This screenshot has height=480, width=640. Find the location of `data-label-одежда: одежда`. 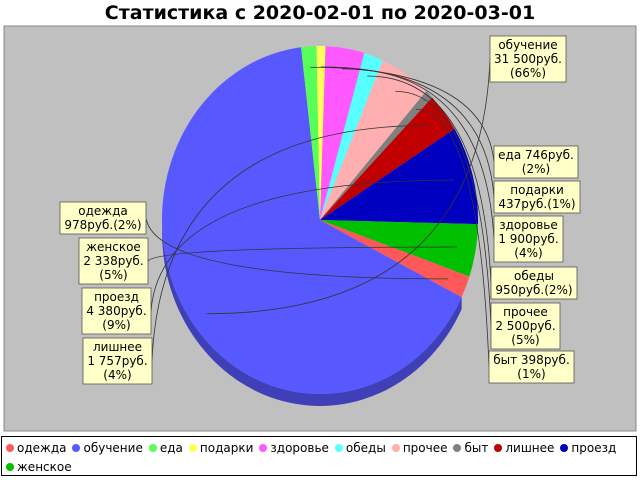

data-label-одежда: одежда is located at coordinates (102, 211).